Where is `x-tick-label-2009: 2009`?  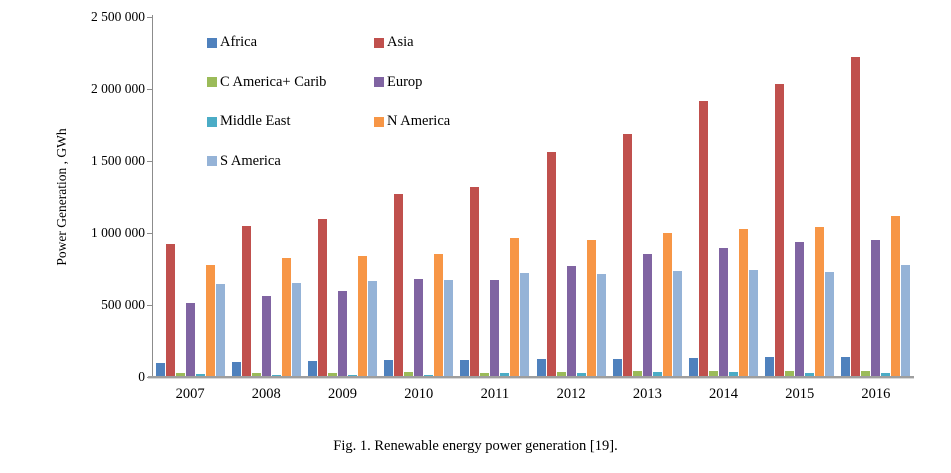
x-tick-label-2009: 2009 is located at coordinates (342, 394).